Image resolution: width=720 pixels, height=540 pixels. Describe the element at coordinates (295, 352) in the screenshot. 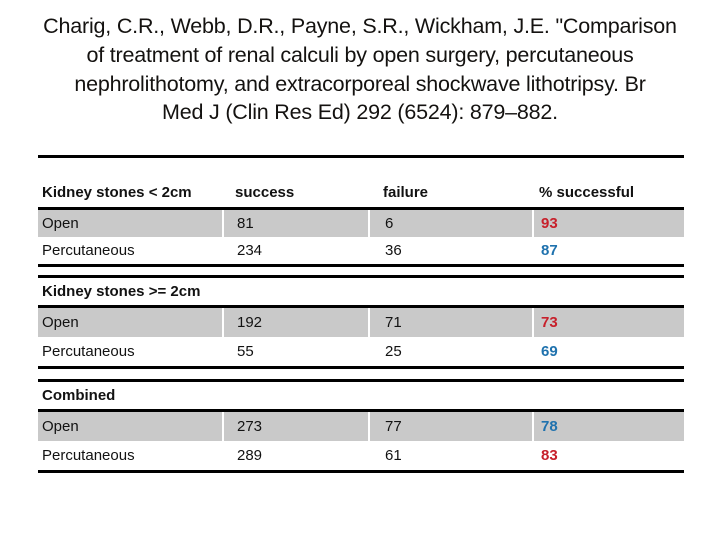

I see `cell-success: 55` at that location.